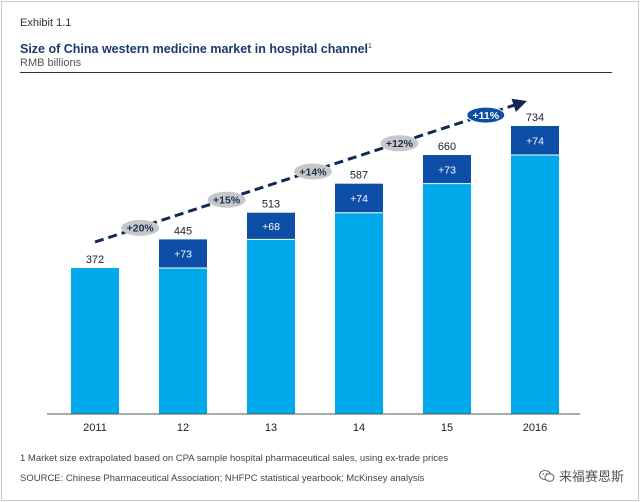  What do you see at coordinates (535, 118) in the screenshot?
I see `total-label: 734` at bounding box center [535, 118].